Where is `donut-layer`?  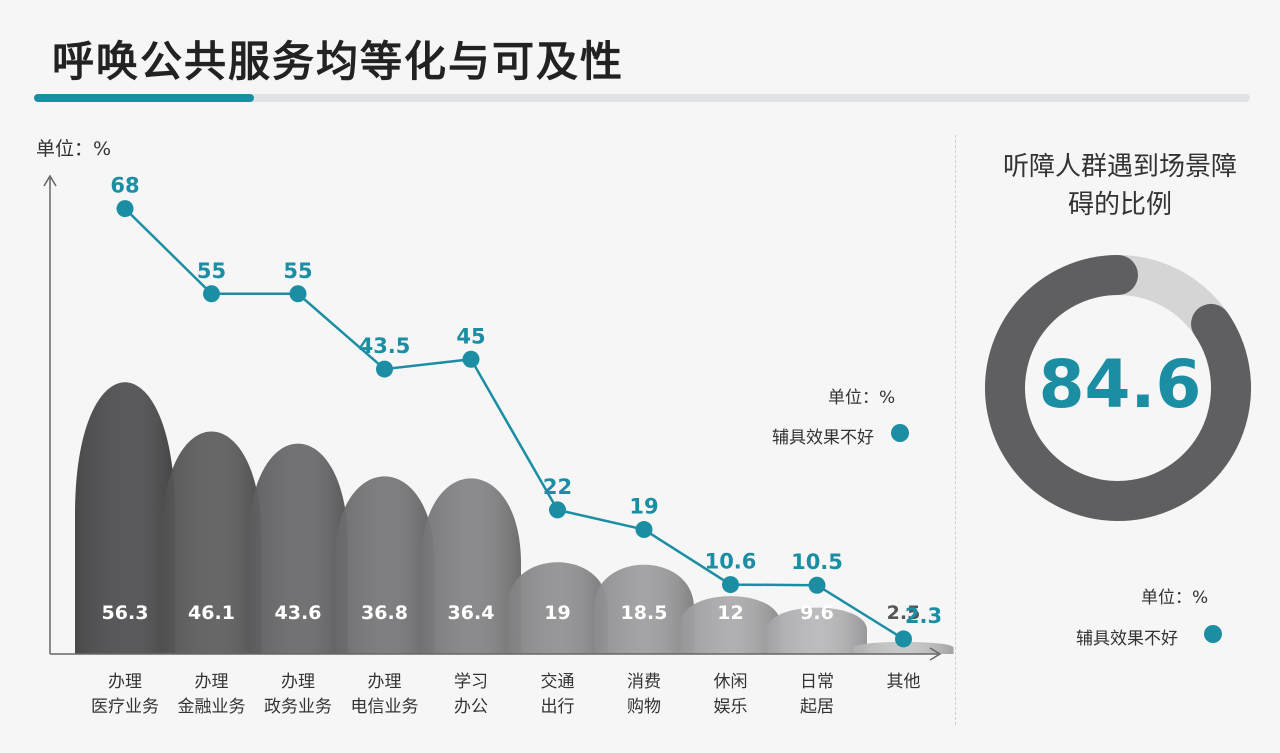 donut-layer is located at coordinates (1118, 388).